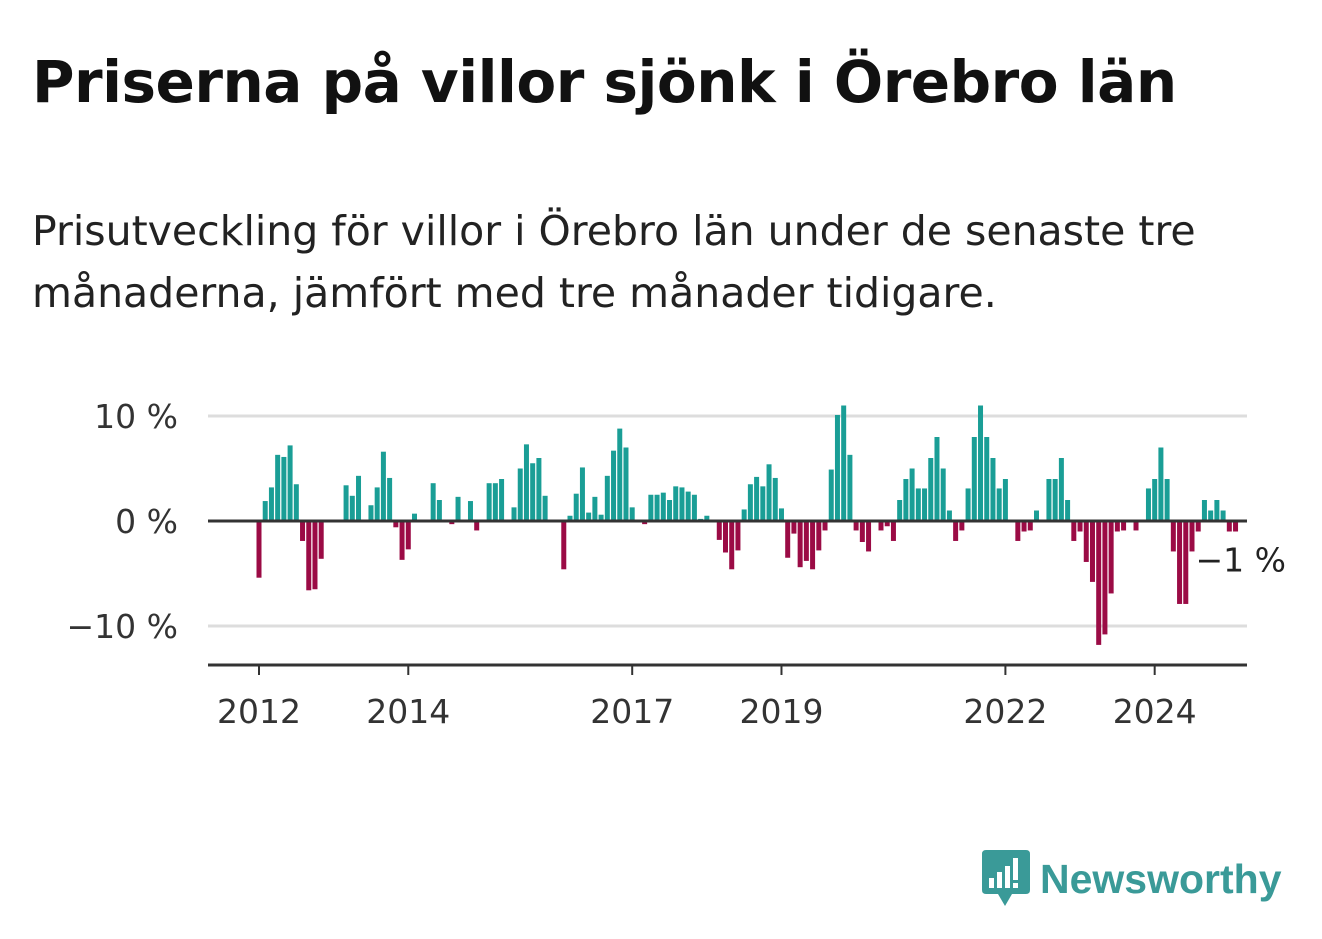 Image resolution: width=1322 pixels, height=939 pixels. I want to click on x-tick-label: 2024, so click(1155, 711).